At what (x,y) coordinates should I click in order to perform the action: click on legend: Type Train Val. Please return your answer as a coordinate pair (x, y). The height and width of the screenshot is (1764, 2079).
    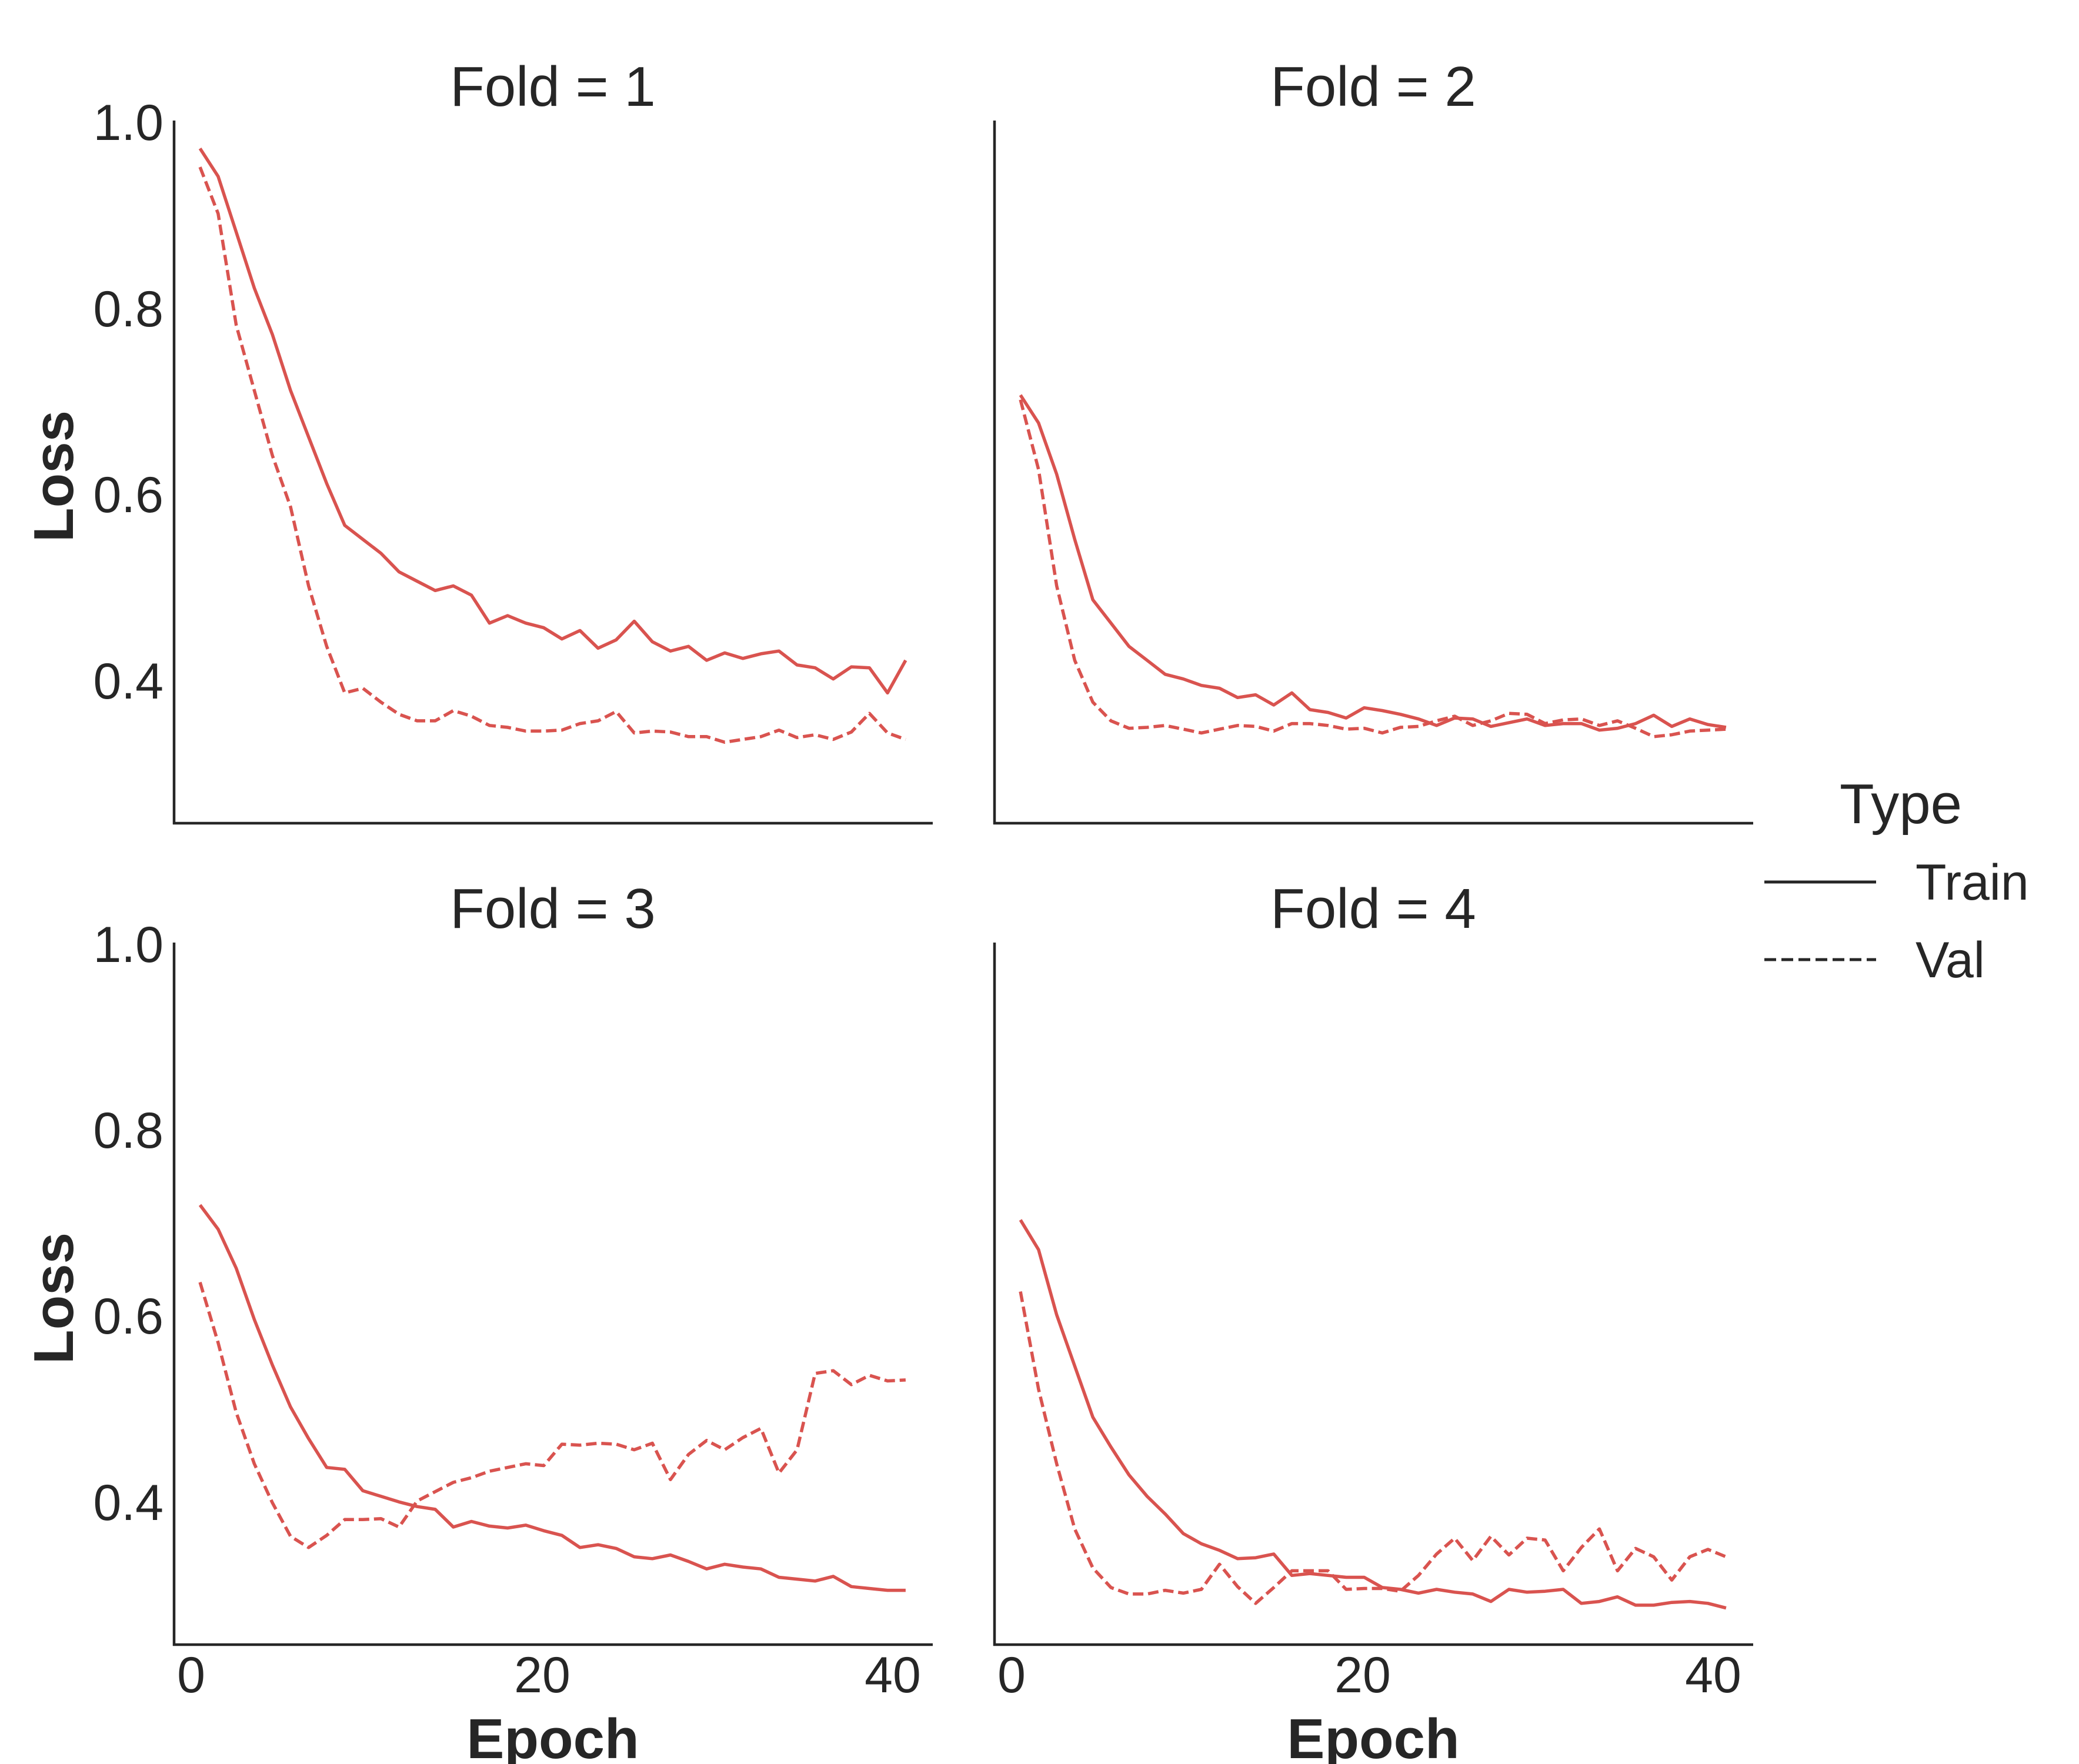
    Looking at the image, I should click on (1896, 880).